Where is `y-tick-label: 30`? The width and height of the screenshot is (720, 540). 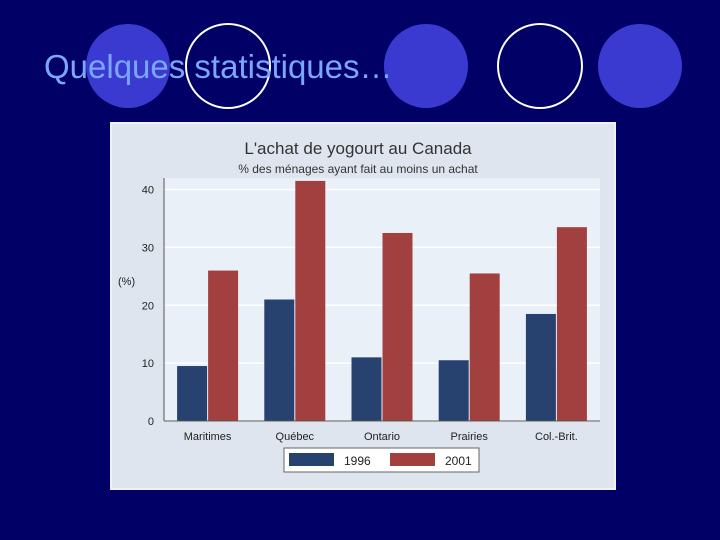 y-tick-label: 30 is located at coordinates (148, 248).